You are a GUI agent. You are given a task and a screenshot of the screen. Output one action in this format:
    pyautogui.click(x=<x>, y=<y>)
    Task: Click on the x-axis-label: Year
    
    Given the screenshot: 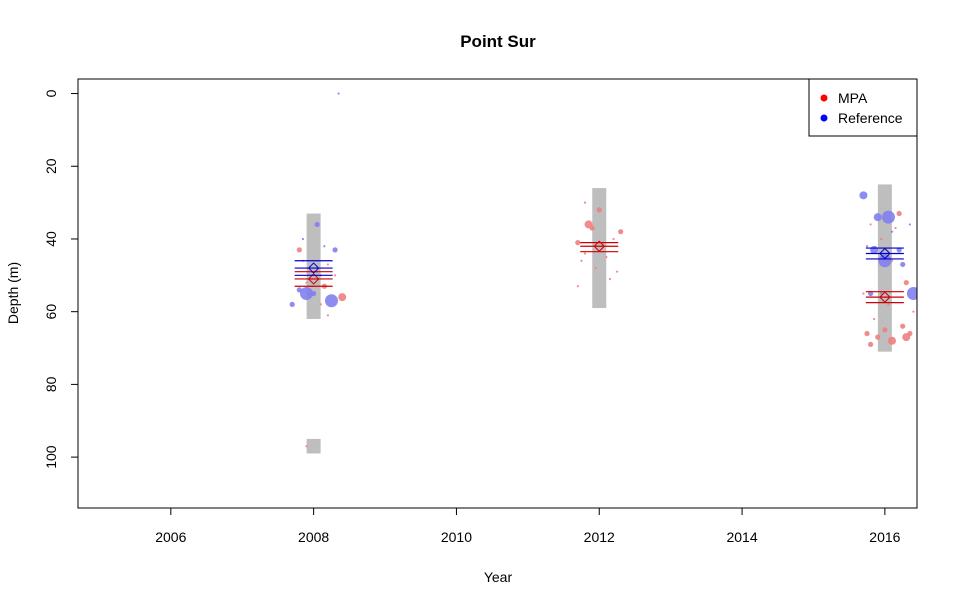 What is the action you would take?
    pyautogui.click(x=498, y=577)
    